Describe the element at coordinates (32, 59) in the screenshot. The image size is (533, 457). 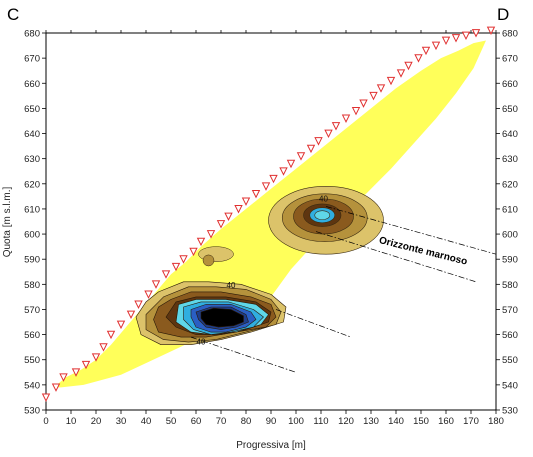
I see `y-tick-label-left: 670` at that location.